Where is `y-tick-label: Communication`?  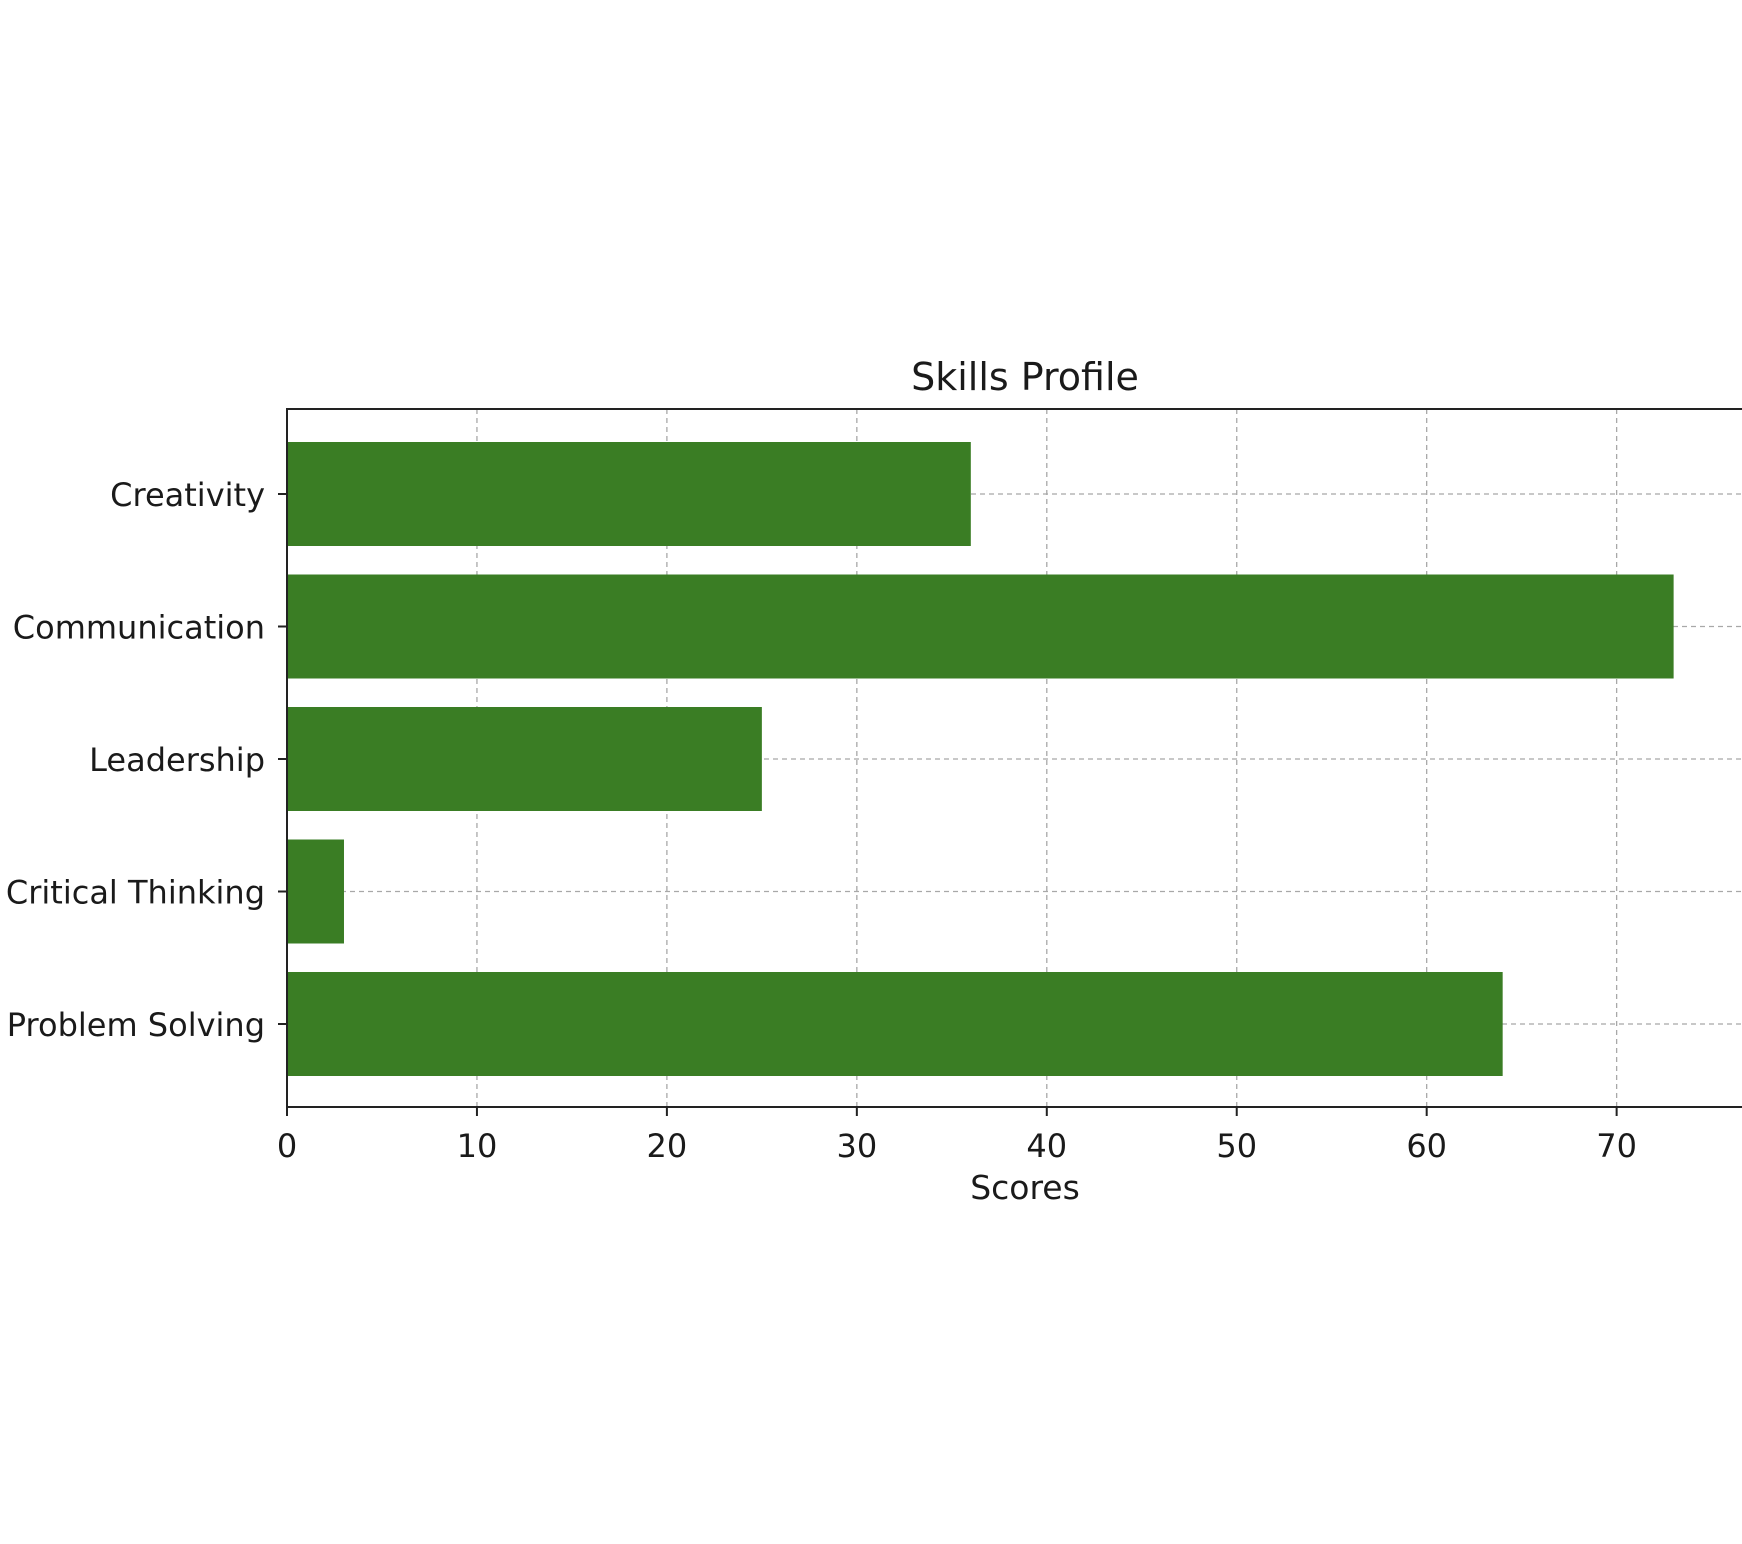 y-tick-label: Communication is located at coordinates (139, 628).